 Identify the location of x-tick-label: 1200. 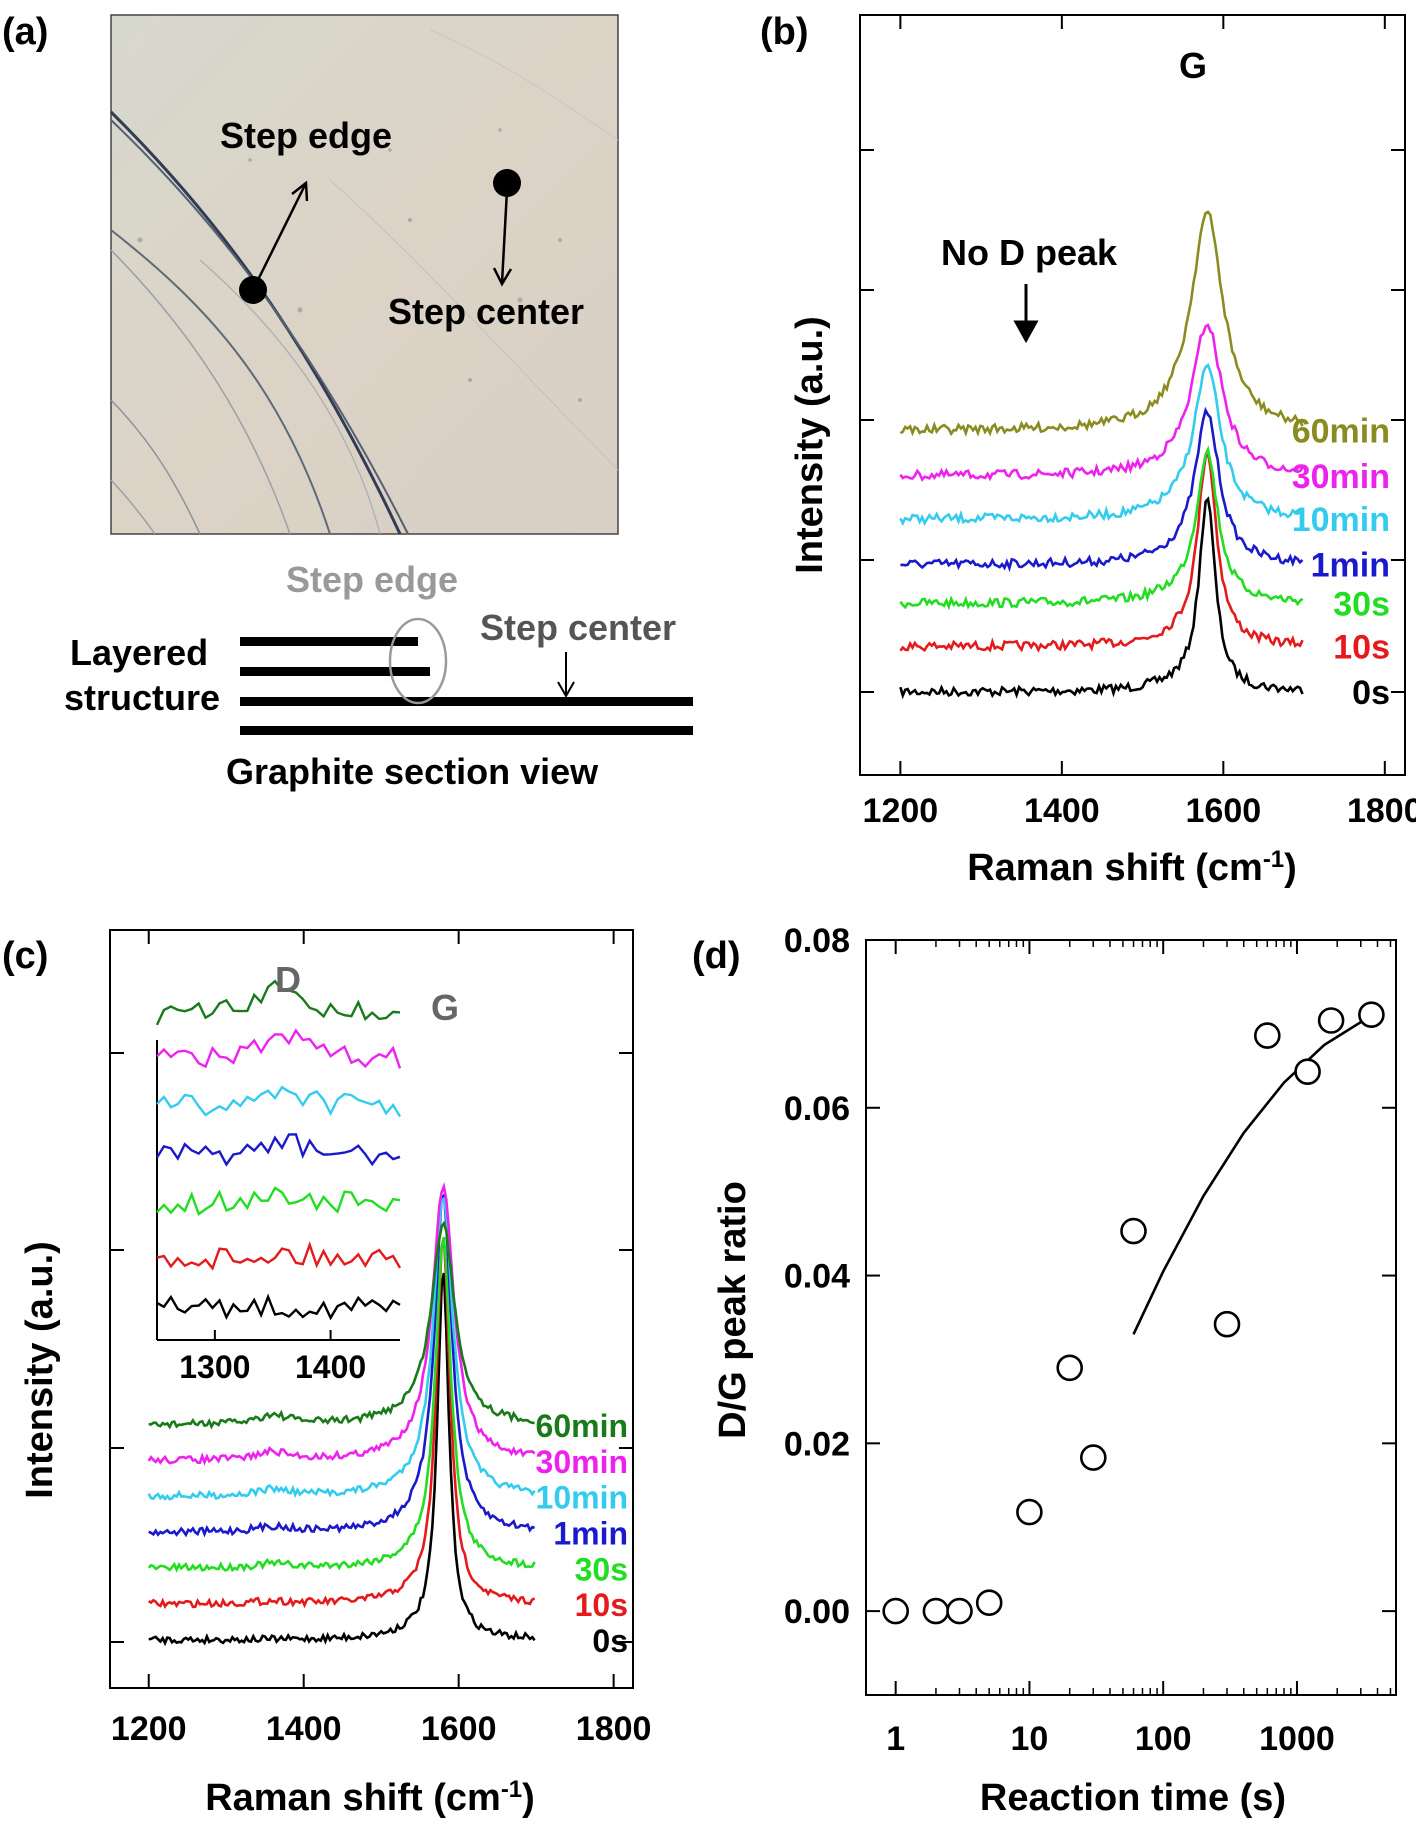
(901, 811).